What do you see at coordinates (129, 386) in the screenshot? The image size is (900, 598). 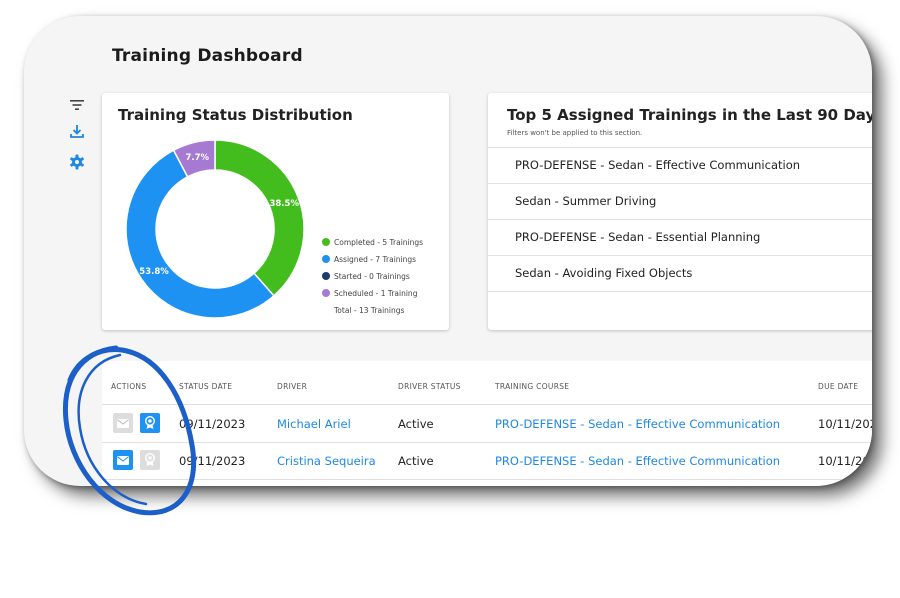 I see `header-actions: ACTIONS` at bounding box center [129, 386].